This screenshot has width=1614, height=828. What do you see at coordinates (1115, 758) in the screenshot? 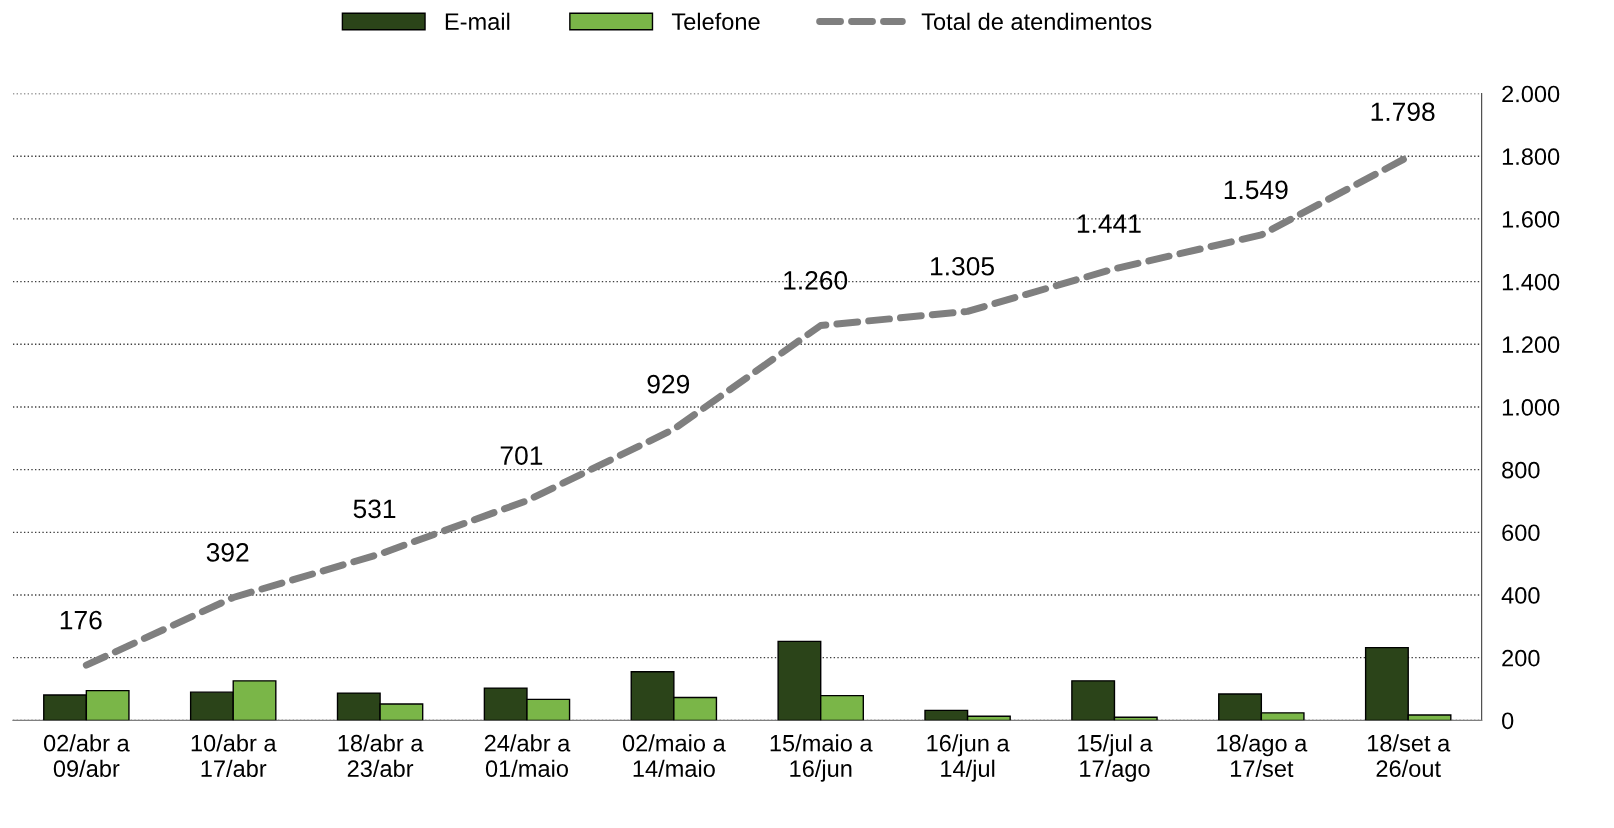
I see `x-tick-label: 15/jul a 17/ago` at bounding box center [1115, 758].